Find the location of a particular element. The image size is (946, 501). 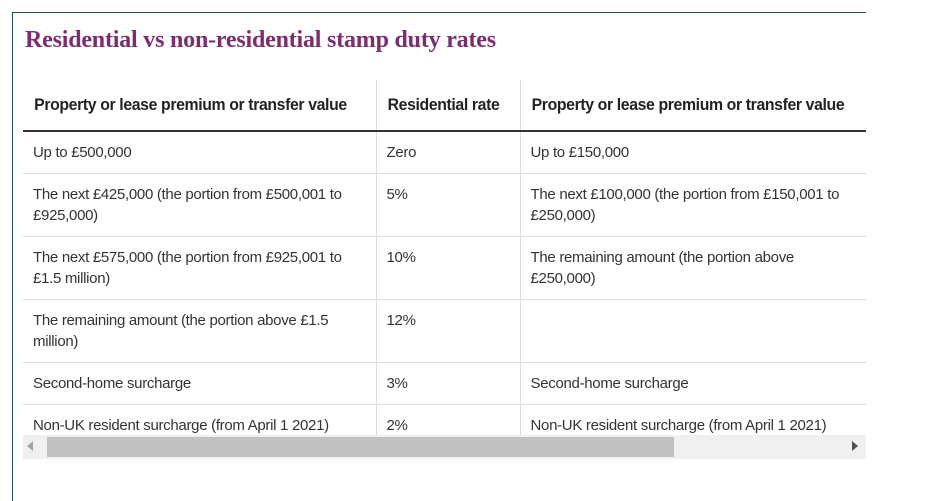

horizontal-scrollbar is located at coordinates (444, 447).